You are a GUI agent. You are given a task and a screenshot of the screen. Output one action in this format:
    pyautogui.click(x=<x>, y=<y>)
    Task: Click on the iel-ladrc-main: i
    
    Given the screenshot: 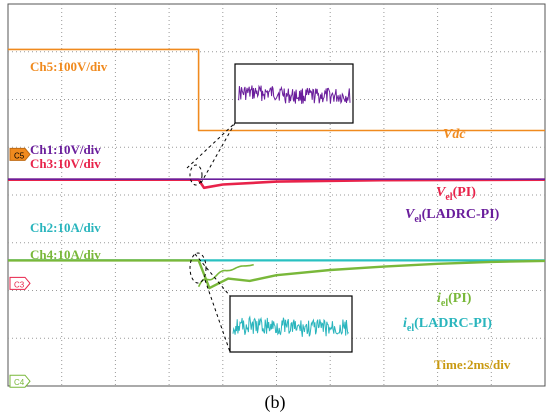 What is the action you would take?
    pyautogui.click(x=405, y=323)
    